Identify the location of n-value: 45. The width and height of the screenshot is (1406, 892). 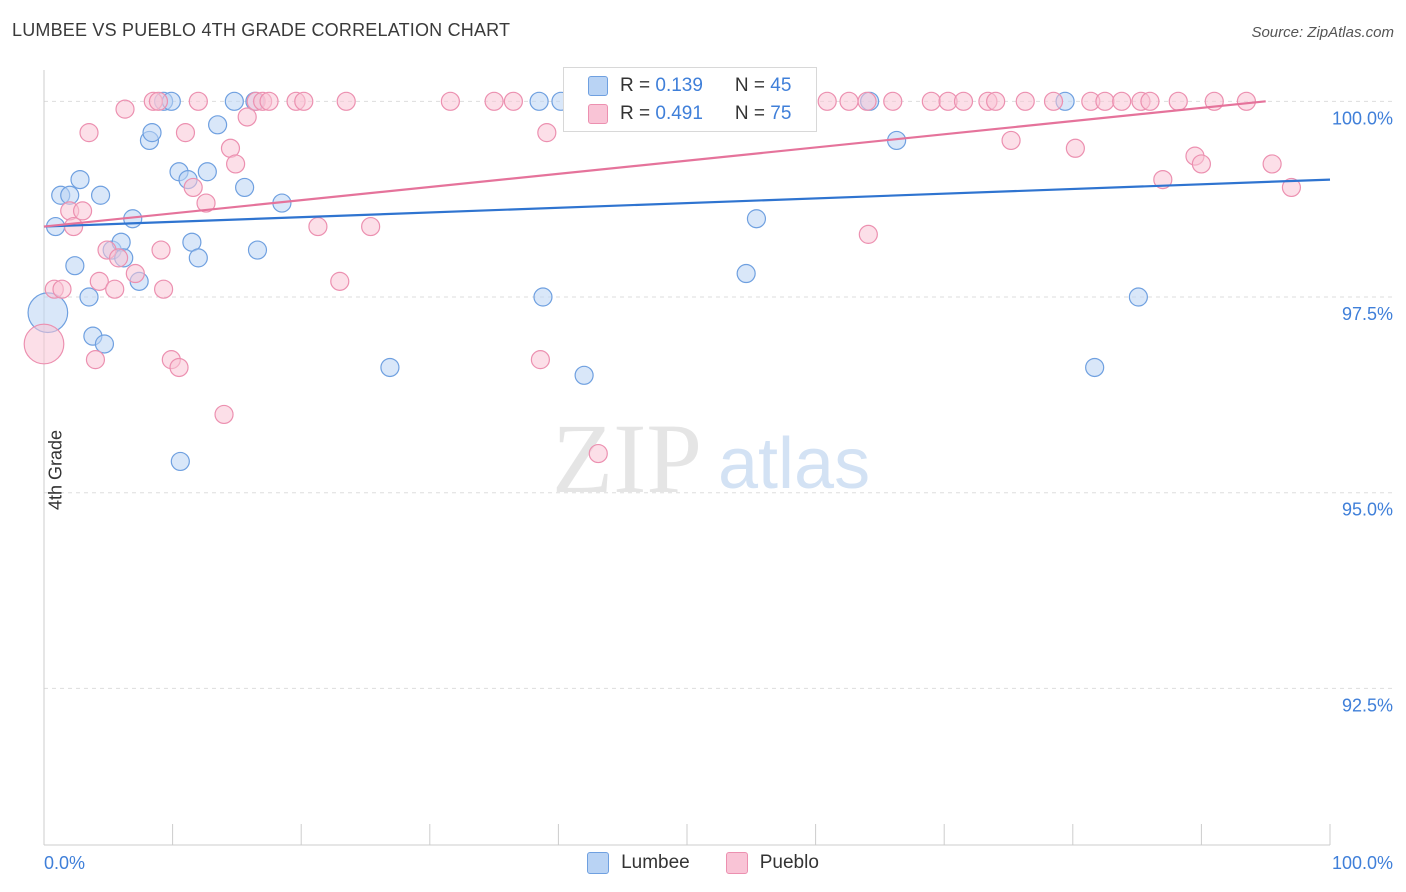
(781, 85).